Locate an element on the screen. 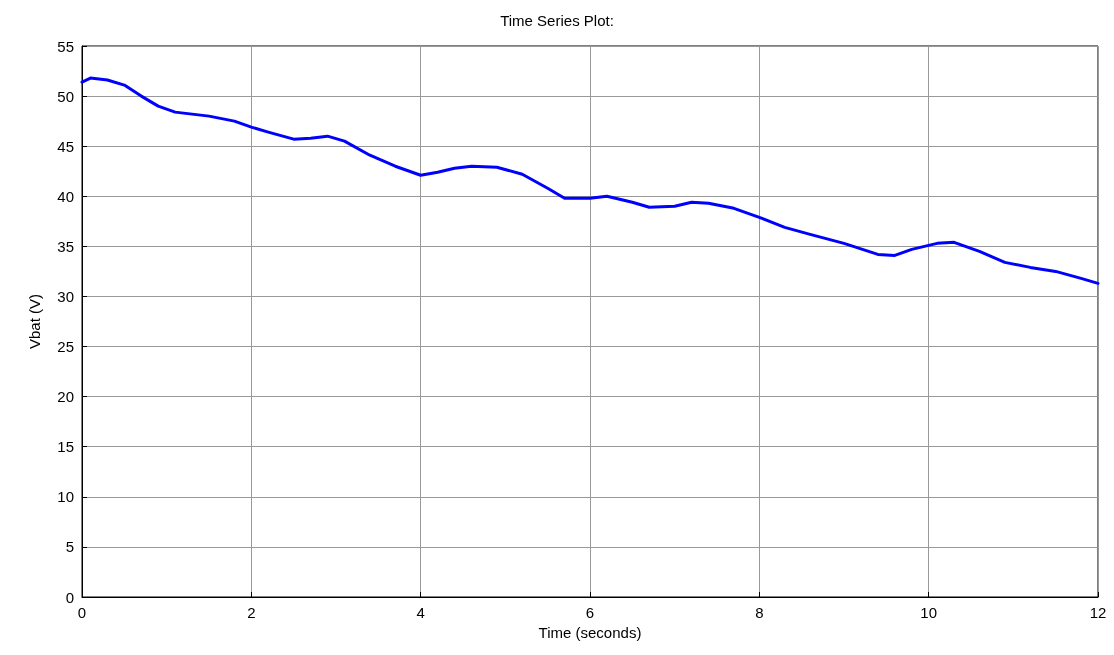 The image size is (1114, 655). y-axis-title: Vbat (V) is located at coordinates (34, 321).